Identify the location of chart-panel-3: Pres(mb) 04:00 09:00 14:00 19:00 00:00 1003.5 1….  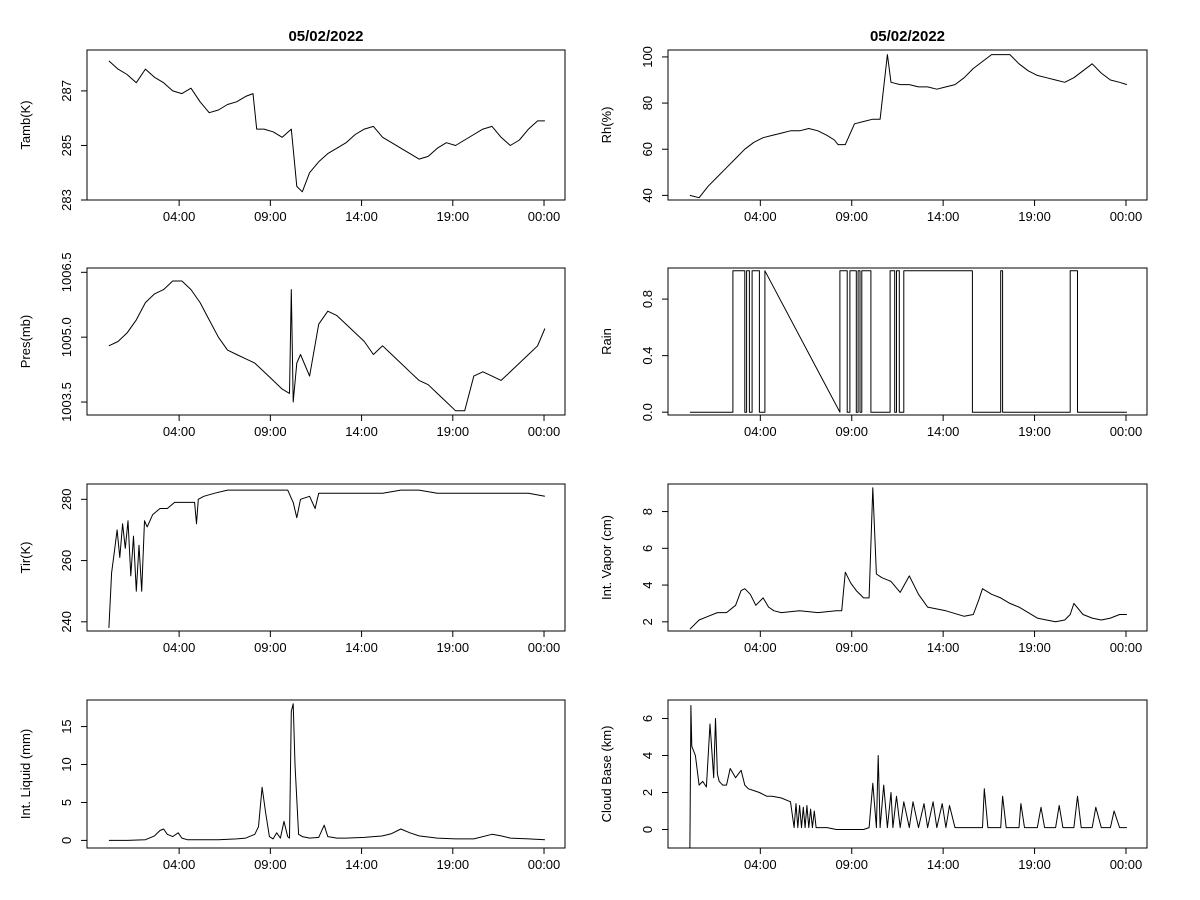
(292, 345).